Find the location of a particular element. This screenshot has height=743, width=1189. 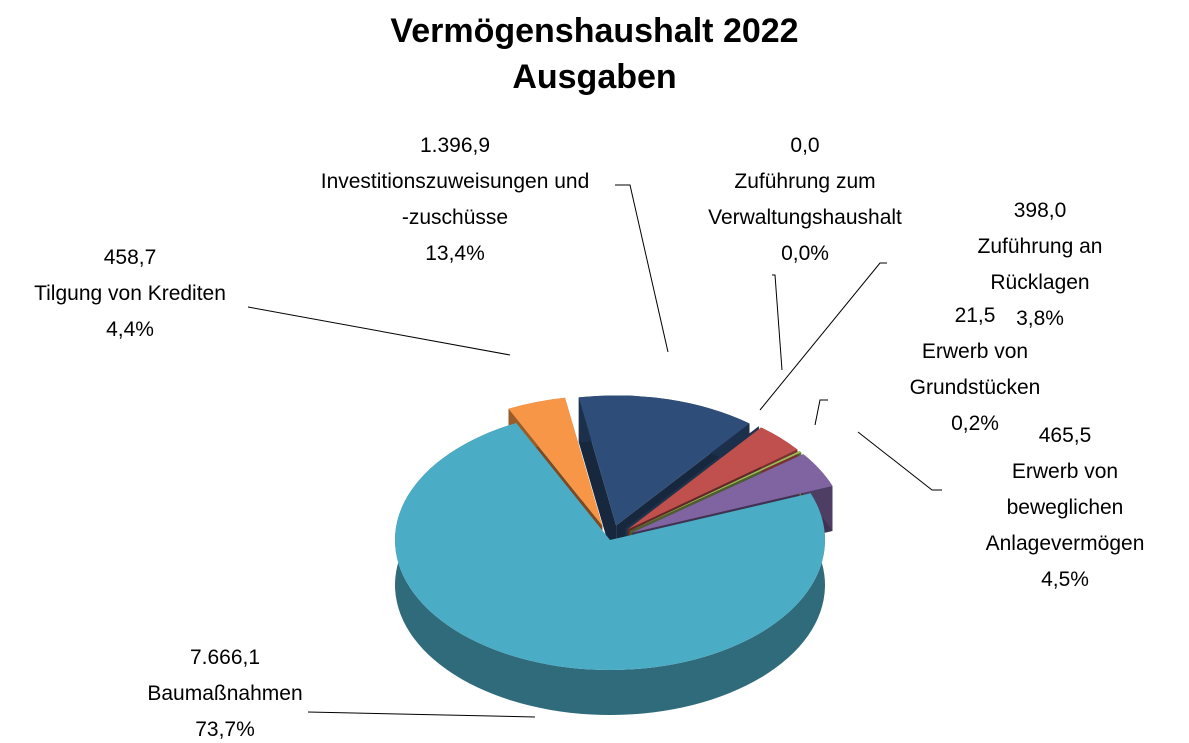

data-label: 398,0 Zuführung an Rücklagen 3,8% is located at coordinates (1040, 265).